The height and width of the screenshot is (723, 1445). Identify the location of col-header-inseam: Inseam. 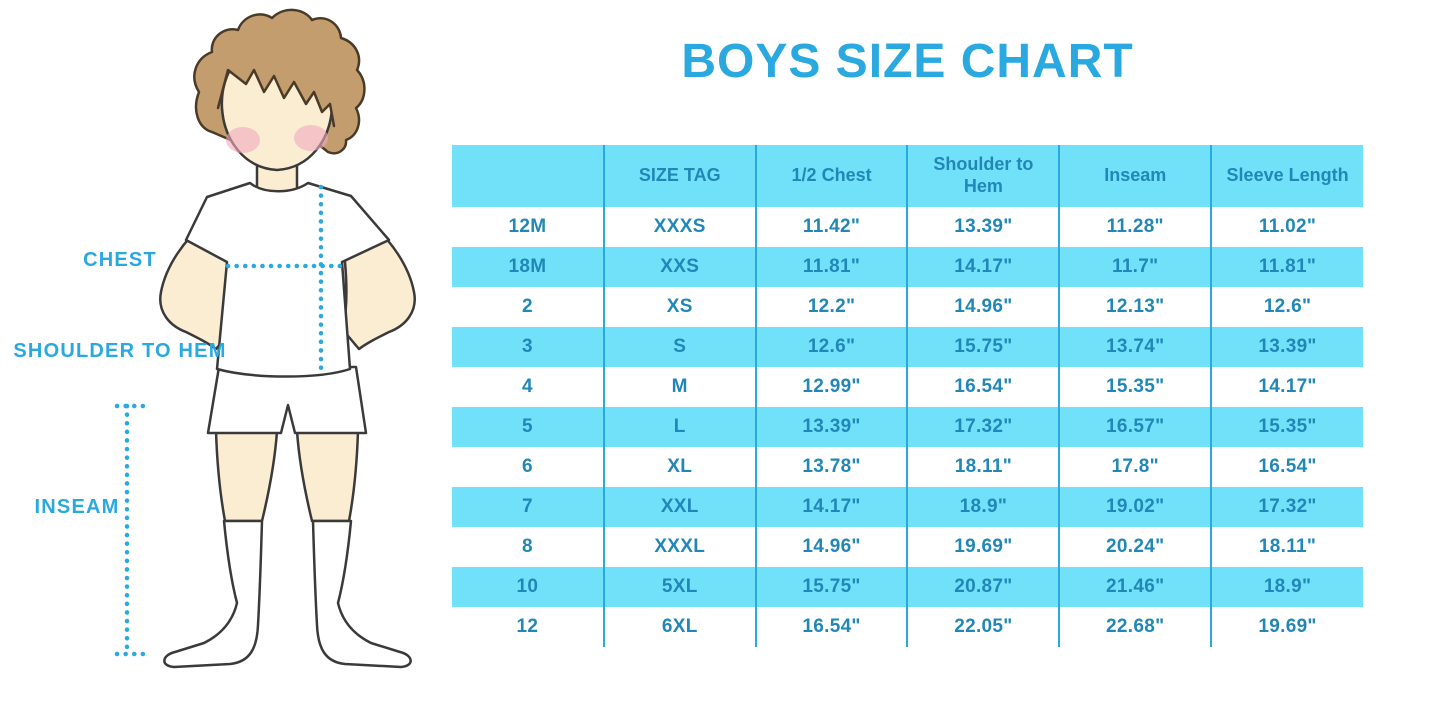
(1135, 176).